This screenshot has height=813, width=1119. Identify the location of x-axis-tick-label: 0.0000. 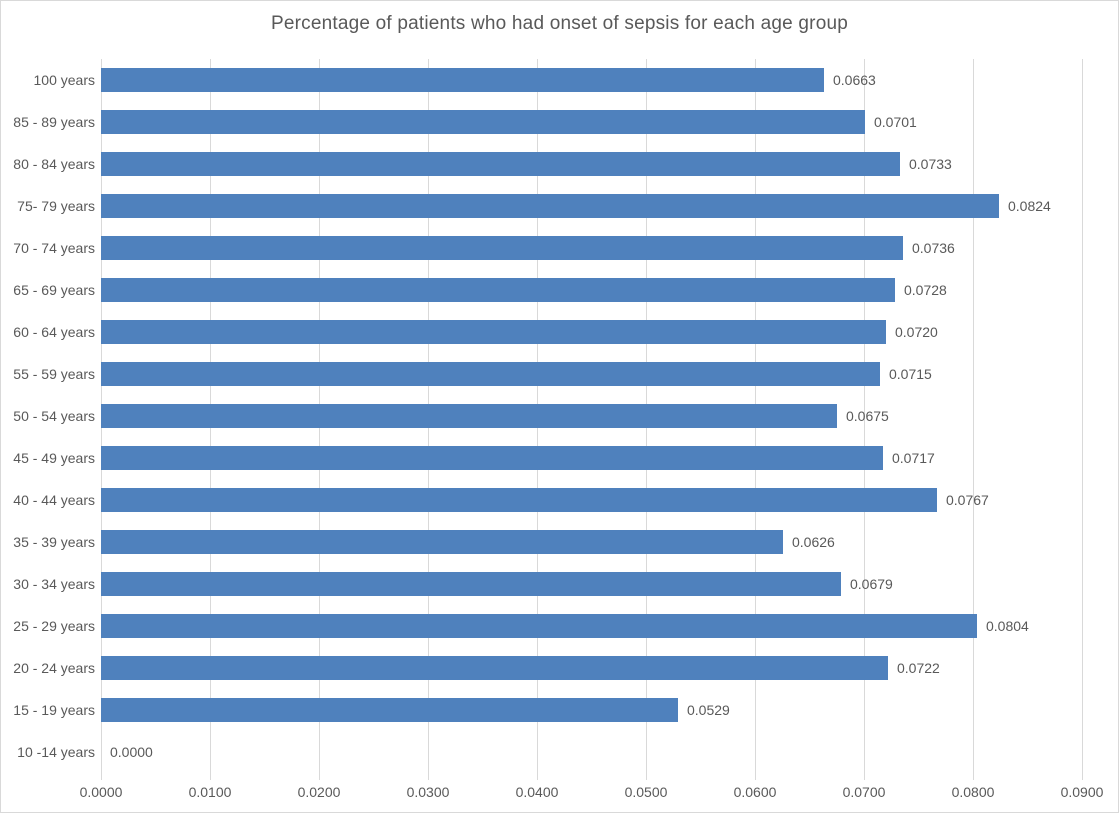
(101, 792).